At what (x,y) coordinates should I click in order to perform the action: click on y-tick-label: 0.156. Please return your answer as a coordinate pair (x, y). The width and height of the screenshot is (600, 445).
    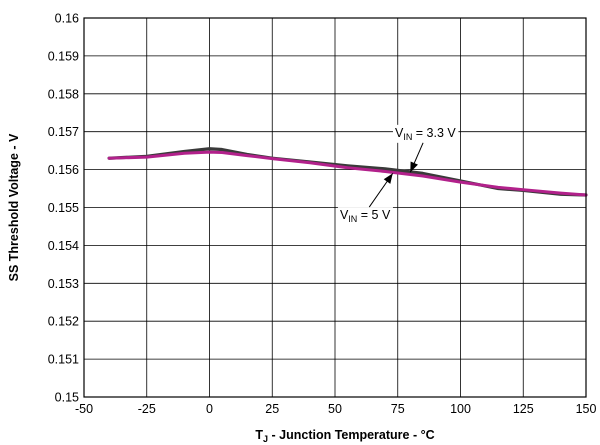
    Looking at the image, I should click on (63, 170).